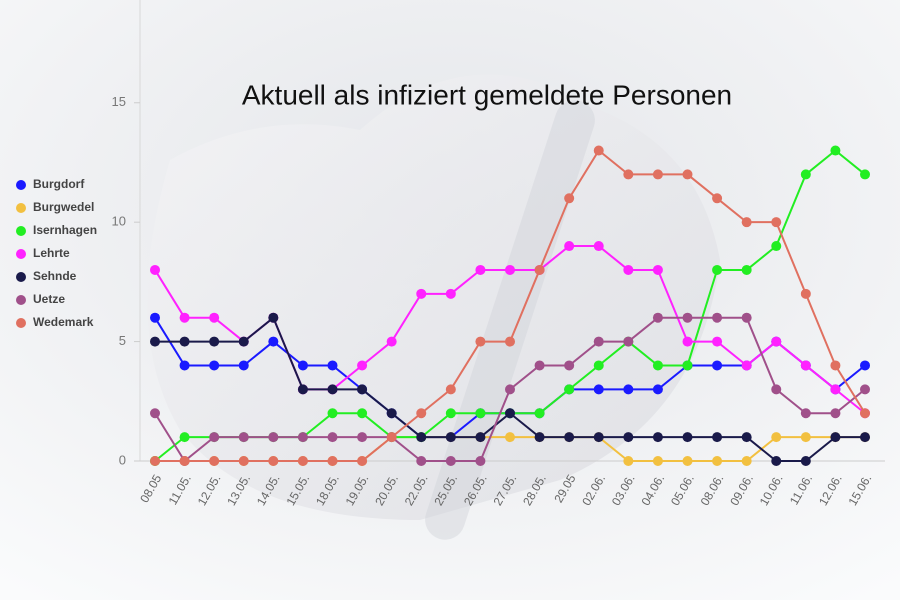 This screenshot has height=600, width=900. Describe the element at coordinates (49, 299) in the screenshot. I see `legend-label: Uetze` at that location.